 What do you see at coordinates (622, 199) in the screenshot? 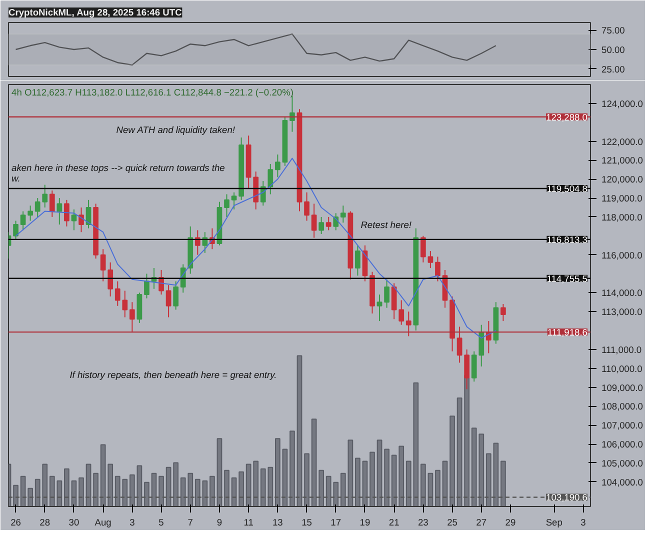
I see `y-tick-label: 119,000.0` at bounding box center [622, 199].